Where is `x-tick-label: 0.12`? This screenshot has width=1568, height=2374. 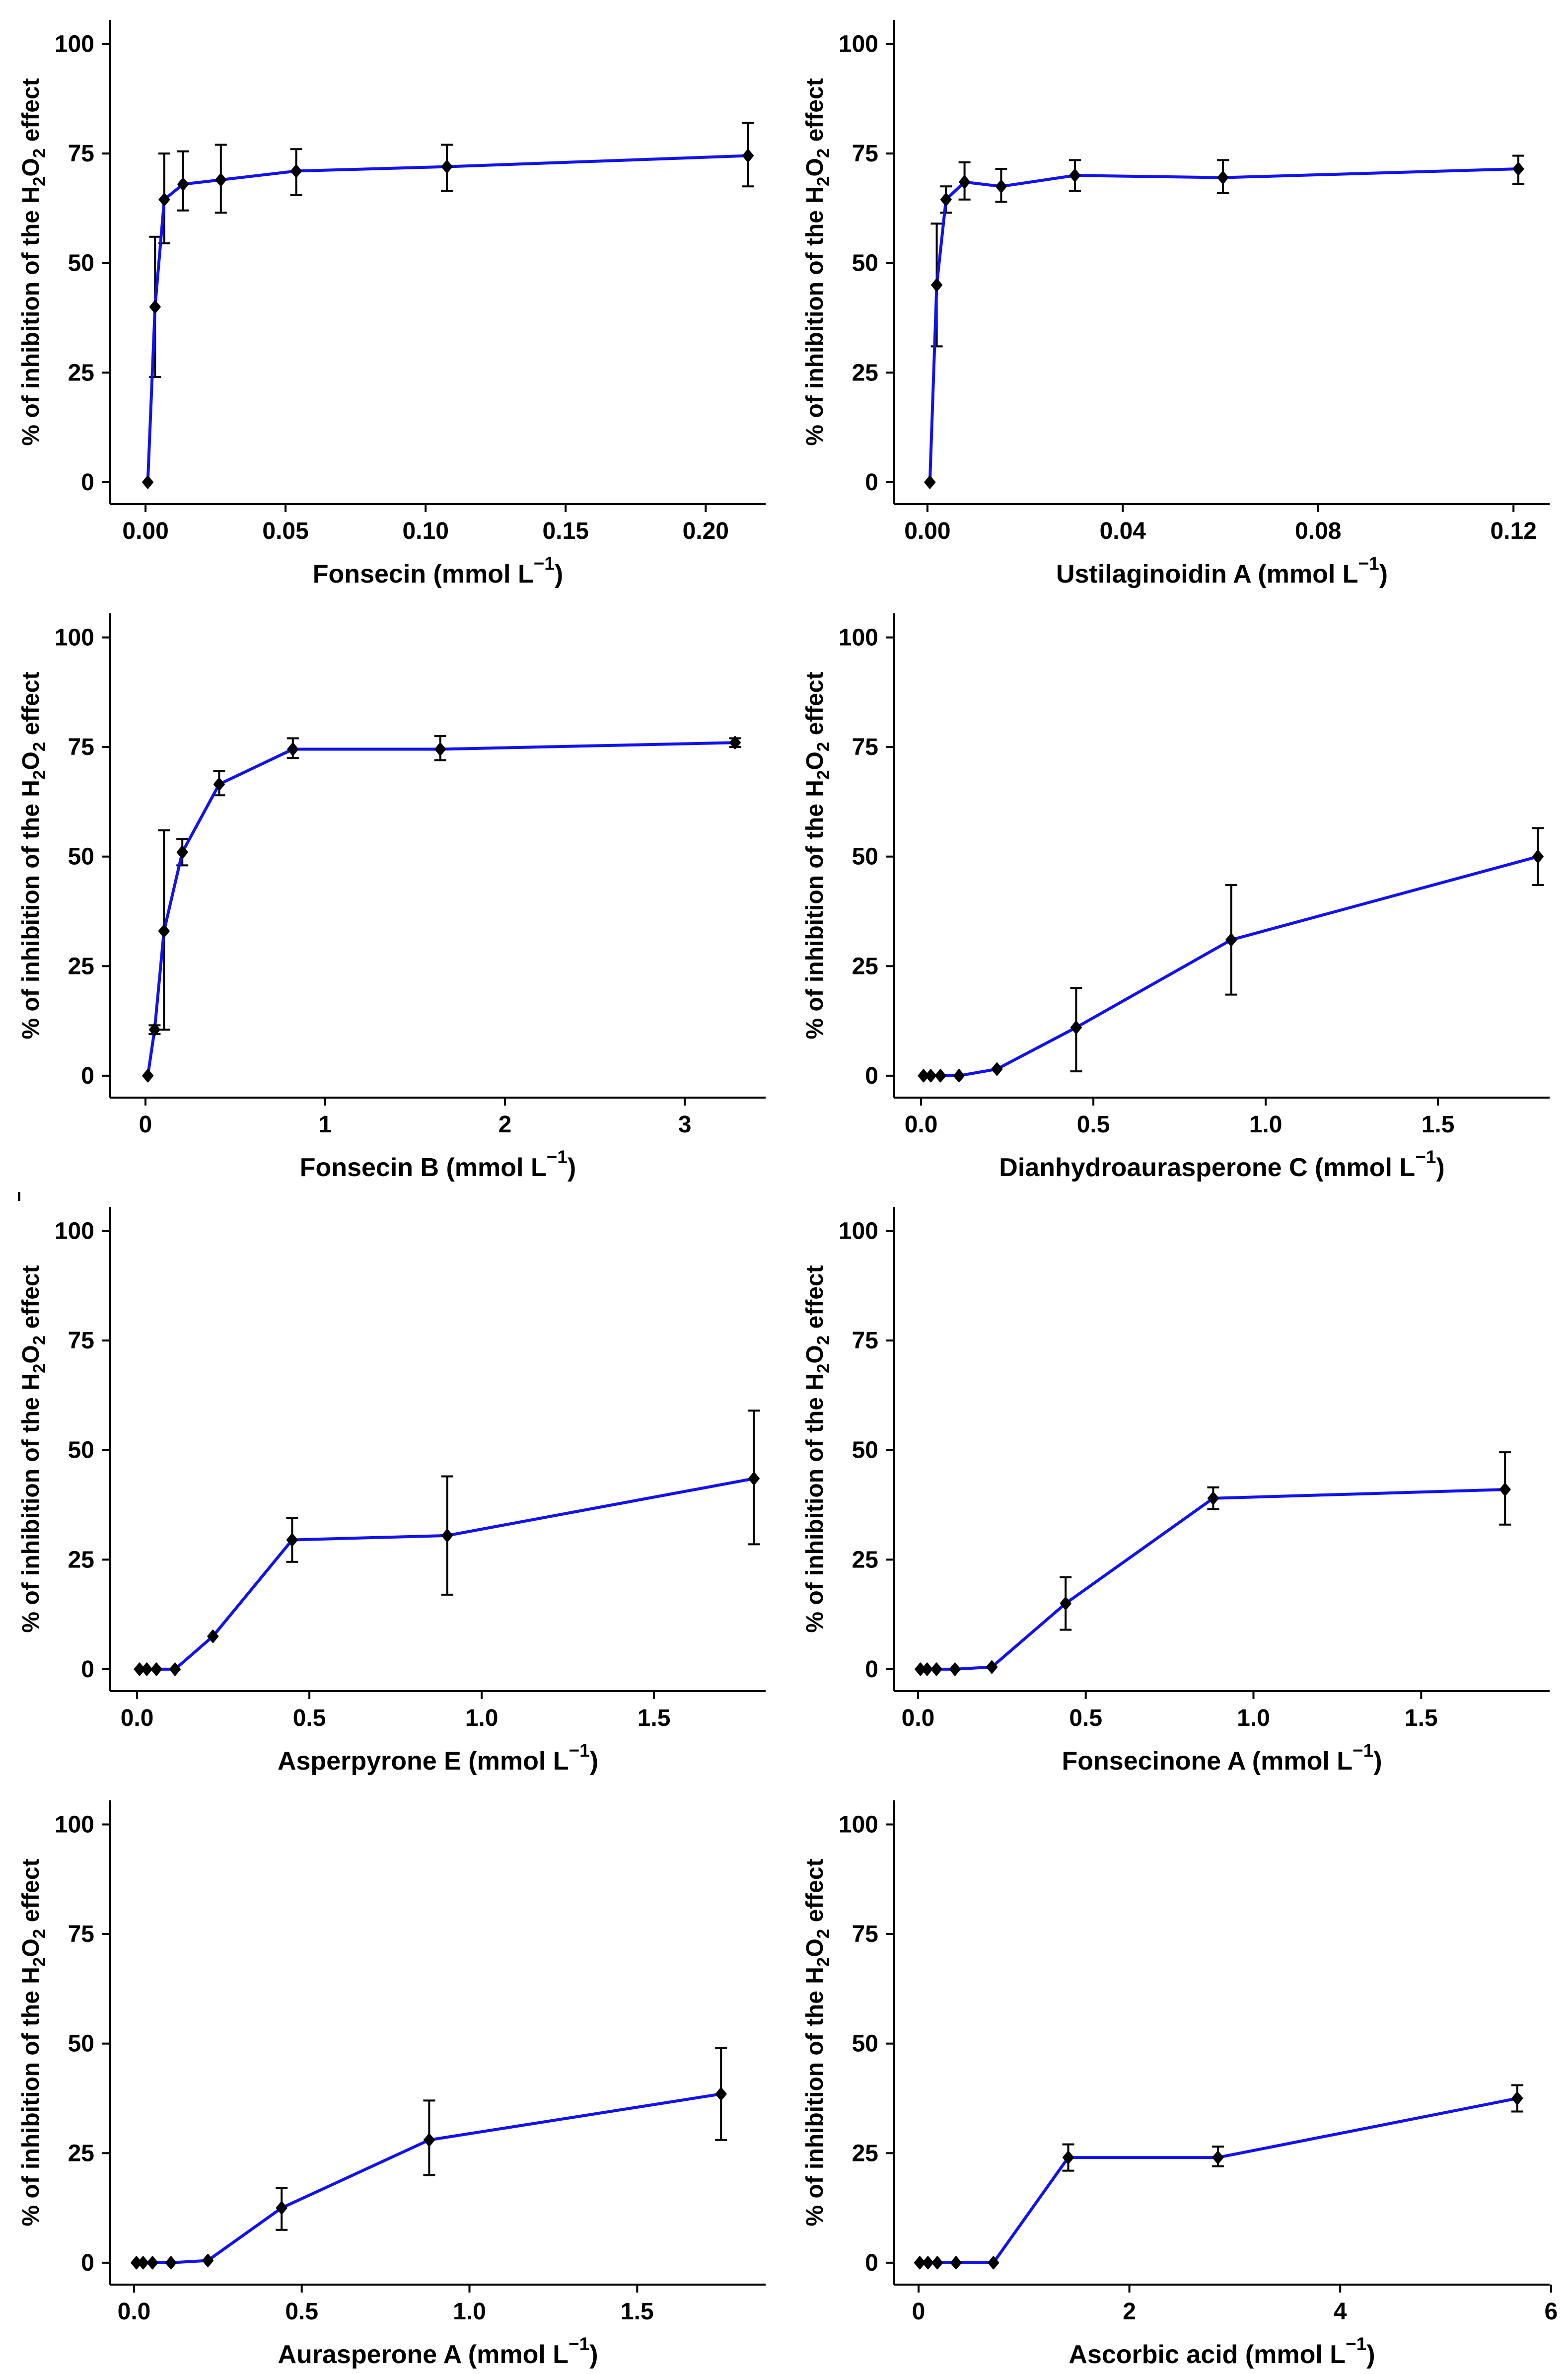 x-tick-label: 0.12 is located at coordinates (1513, 531).